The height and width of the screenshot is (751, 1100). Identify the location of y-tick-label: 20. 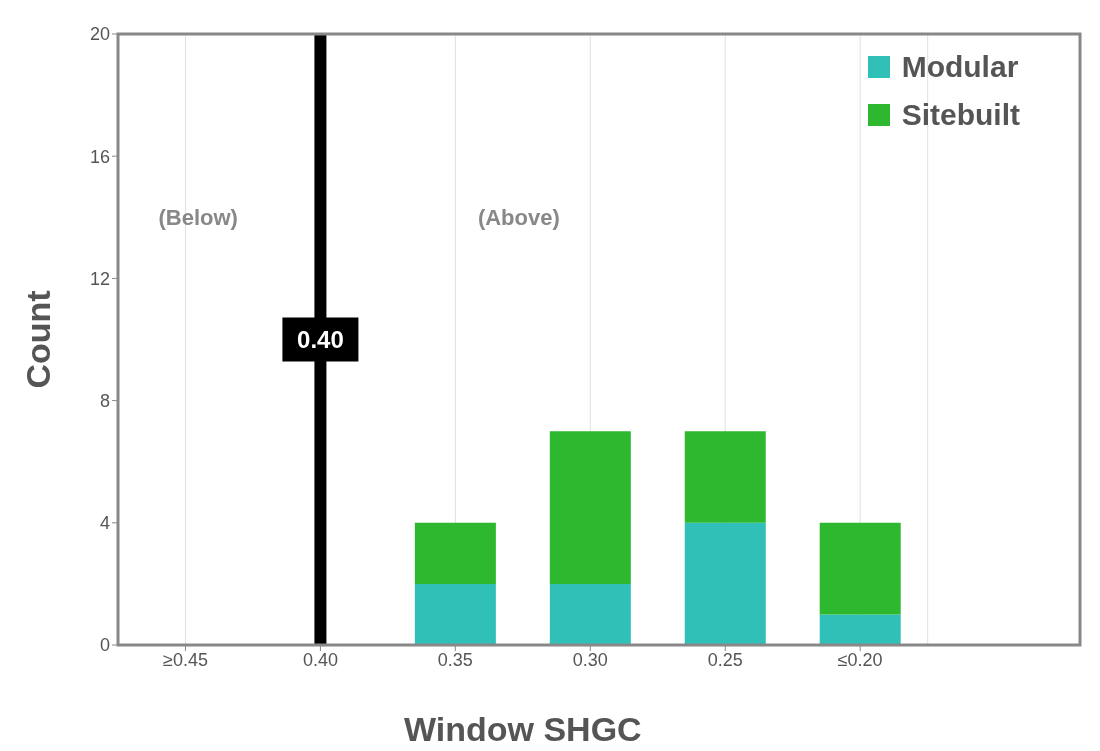
(99, 34).